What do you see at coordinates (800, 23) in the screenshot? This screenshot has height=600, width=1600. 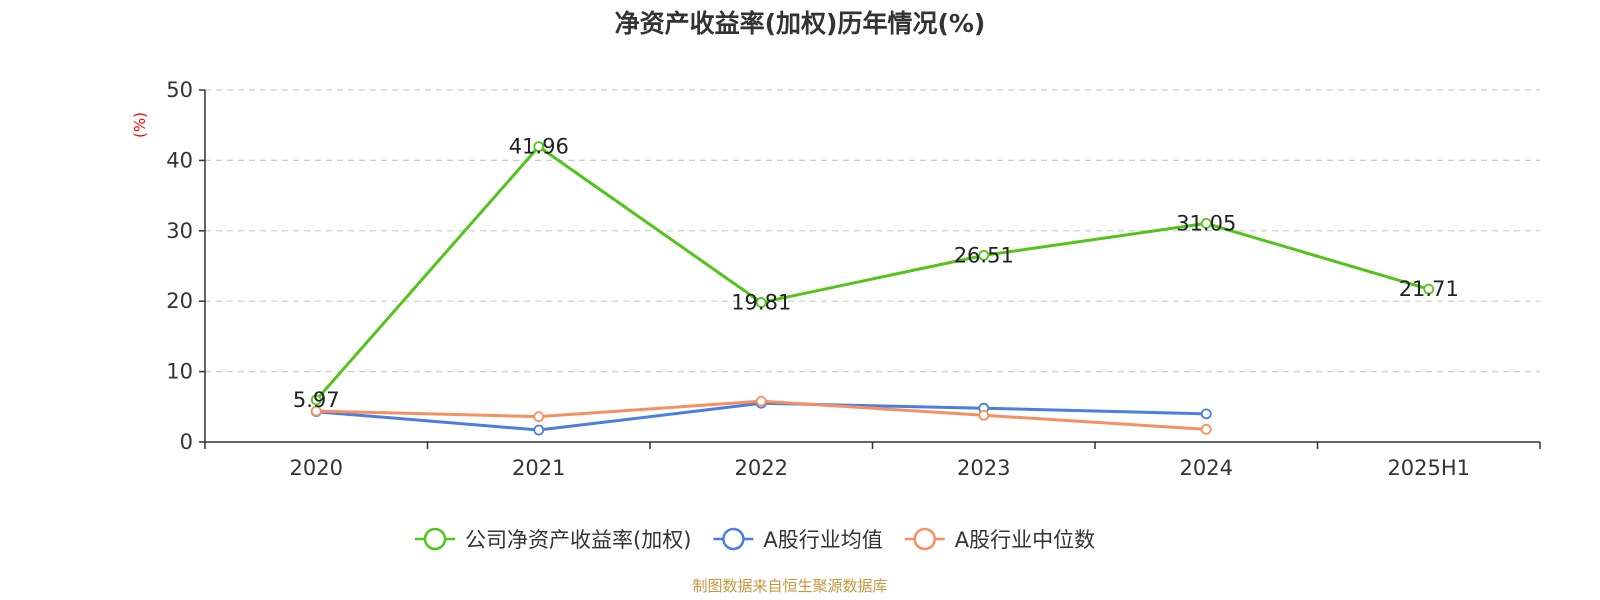 I see `chart-title: 净资产收益率(加权)历年情况(%)` at bounding box center [800, 23].